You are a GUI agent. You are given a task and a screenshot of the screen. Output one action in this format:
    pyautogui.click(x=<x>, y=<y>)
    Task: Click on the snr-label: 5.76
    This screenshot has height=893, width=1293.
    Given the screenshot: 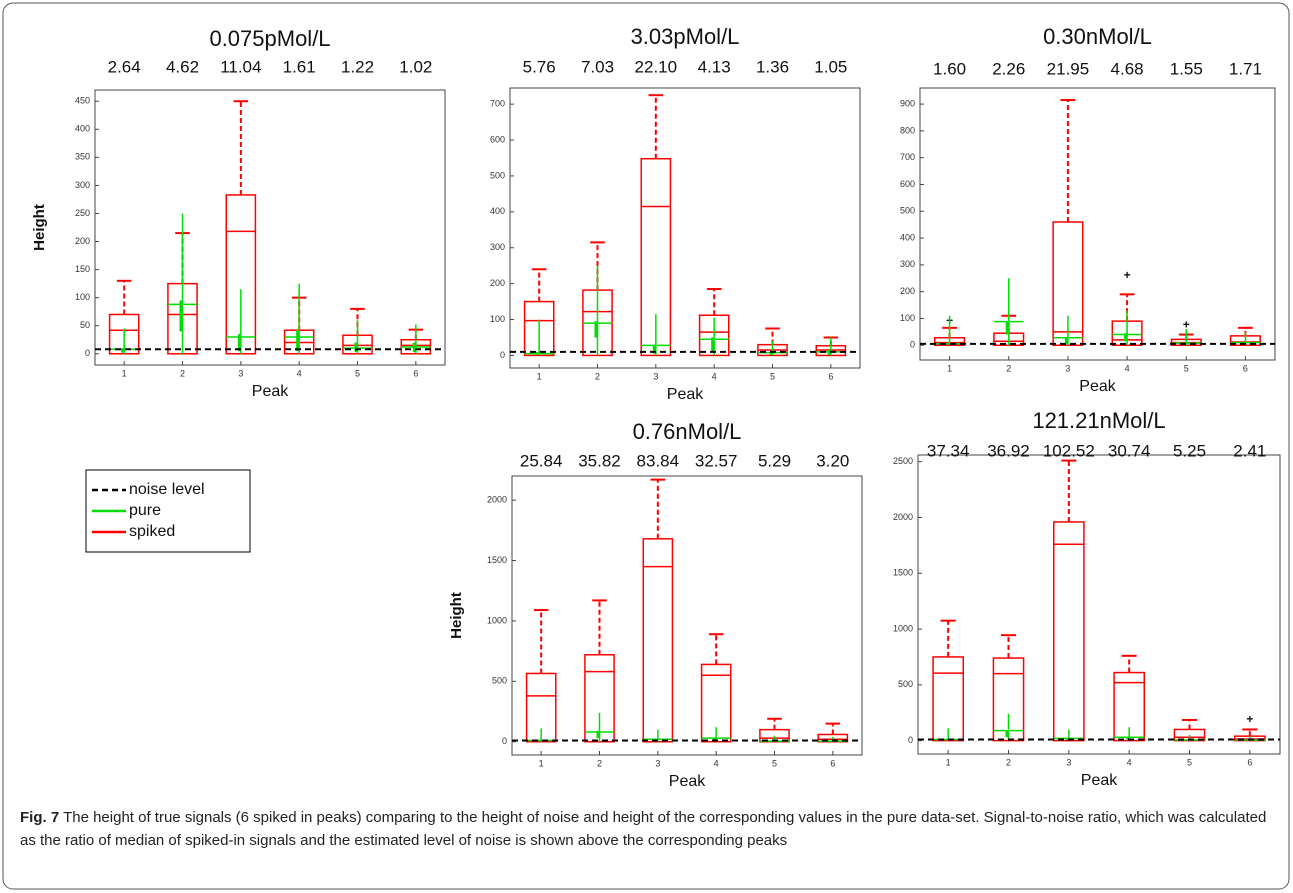 What is the action you would take?
    pyautogui.click(x=539, y=66)
    